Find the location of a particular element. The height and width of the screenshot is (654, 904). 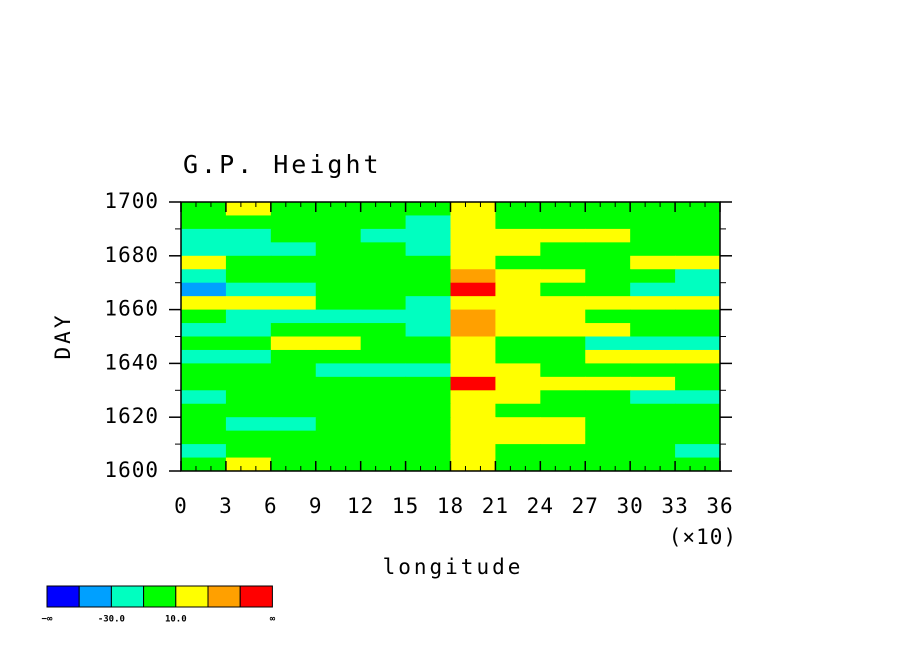

y-tick-label: 1660 is located at coordinates (131, 309).